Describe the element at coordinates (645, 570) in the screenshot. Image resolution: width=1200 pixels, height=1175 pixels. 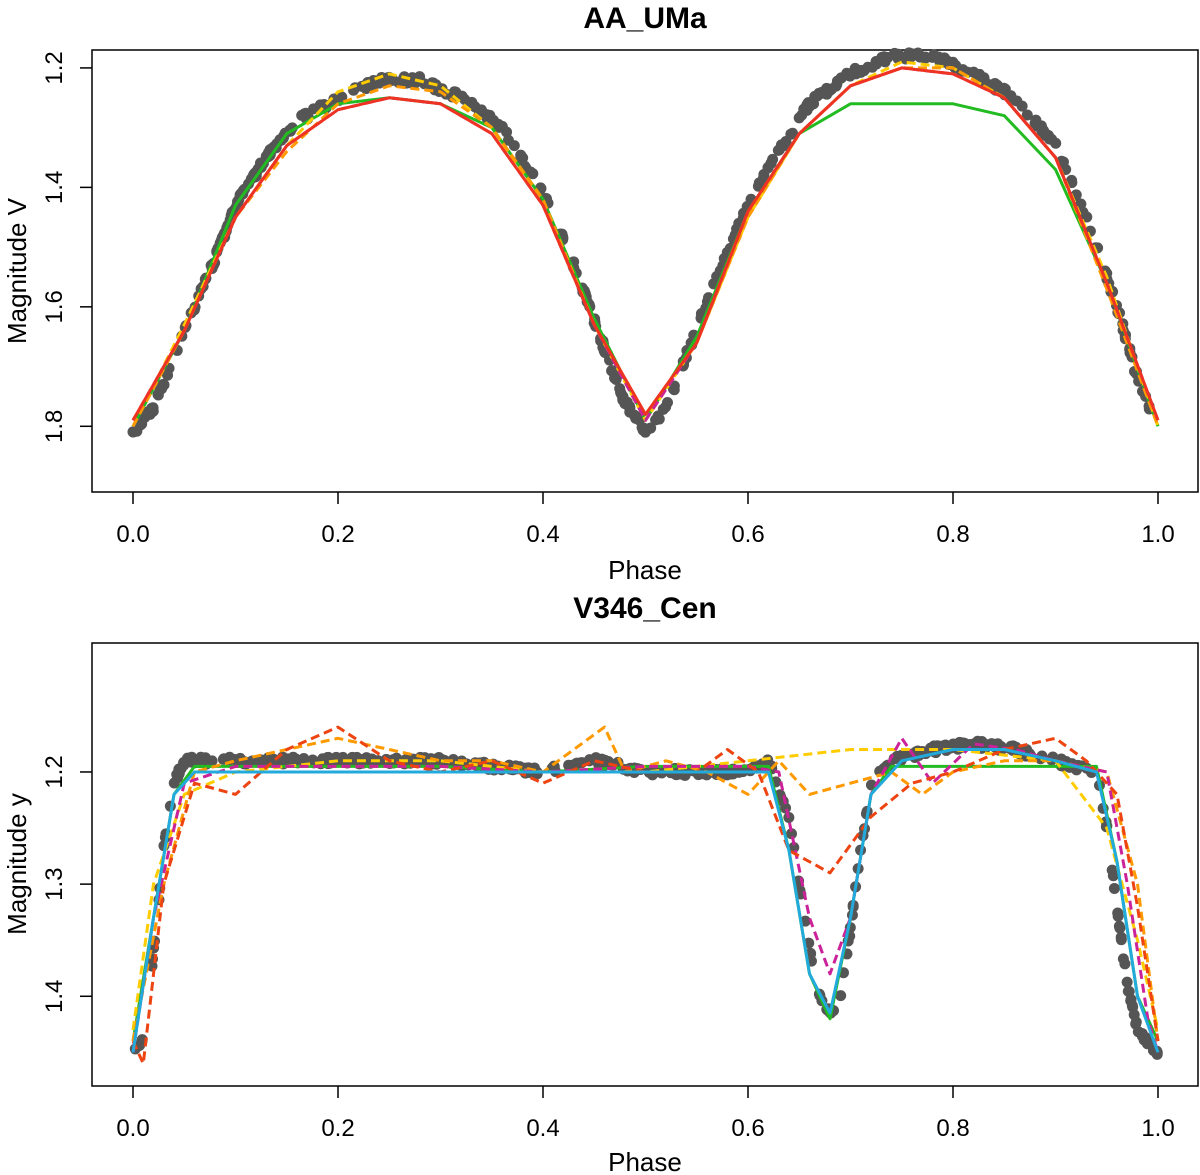
I see `x-axis-label-aa-uma: Phase` at that location.